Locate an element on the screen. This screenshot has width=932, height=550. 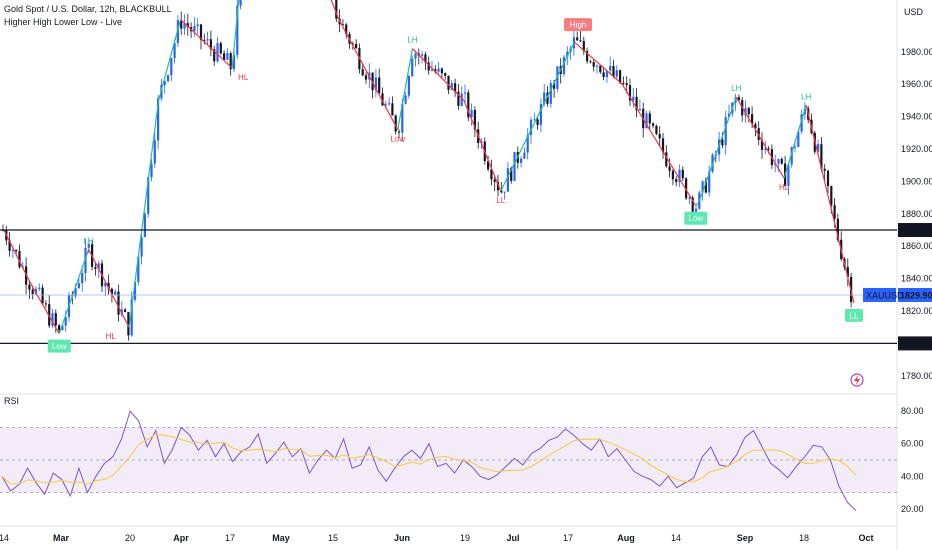
time-tick-label: Jul is located at coordinates (512, 538).